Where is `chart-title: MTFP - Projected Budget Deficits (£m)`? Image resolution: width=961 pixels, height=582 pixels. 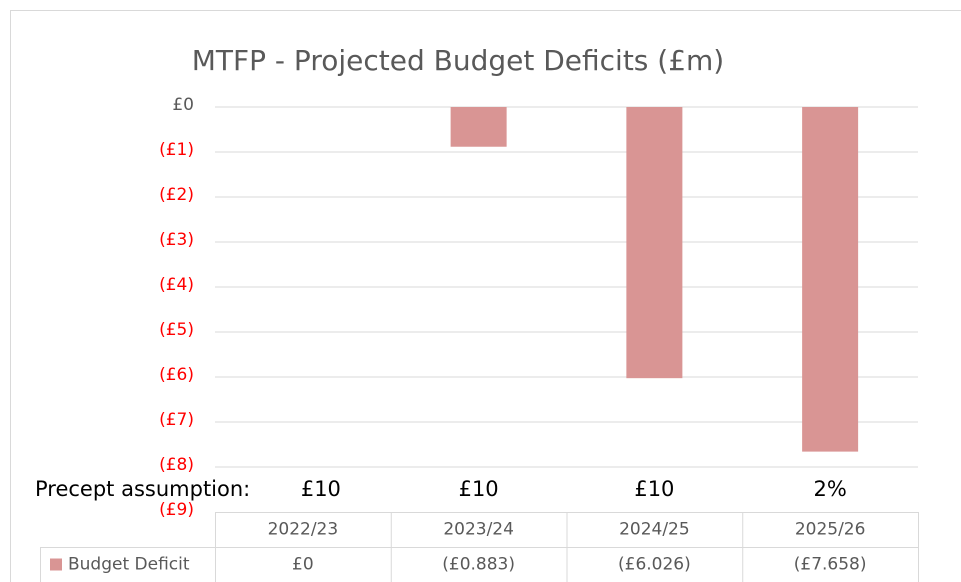
chart-title: MTFP - Projected Budget Deficits (£m) is located at coordinates (458, 60).